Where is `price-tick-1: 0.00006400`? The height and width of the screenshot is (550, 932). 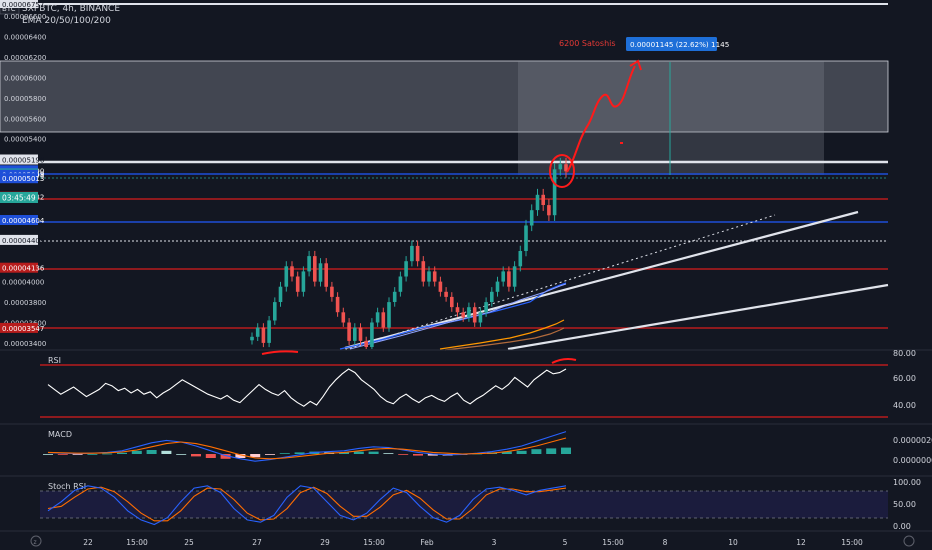
price-tick-1: 0.00006400 is located at coordinates (25, 38).